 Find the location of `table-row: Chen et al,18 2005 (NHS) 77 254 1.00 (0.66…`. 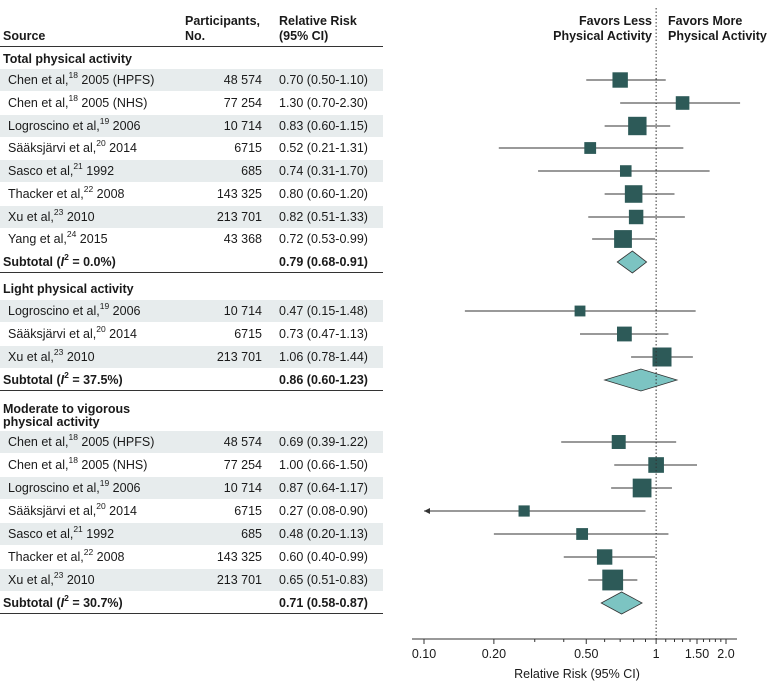

table-row: Chen et al,18 2005 (NHS) 77 254 1.00 (0.66… is located at coordinates (191, 465).